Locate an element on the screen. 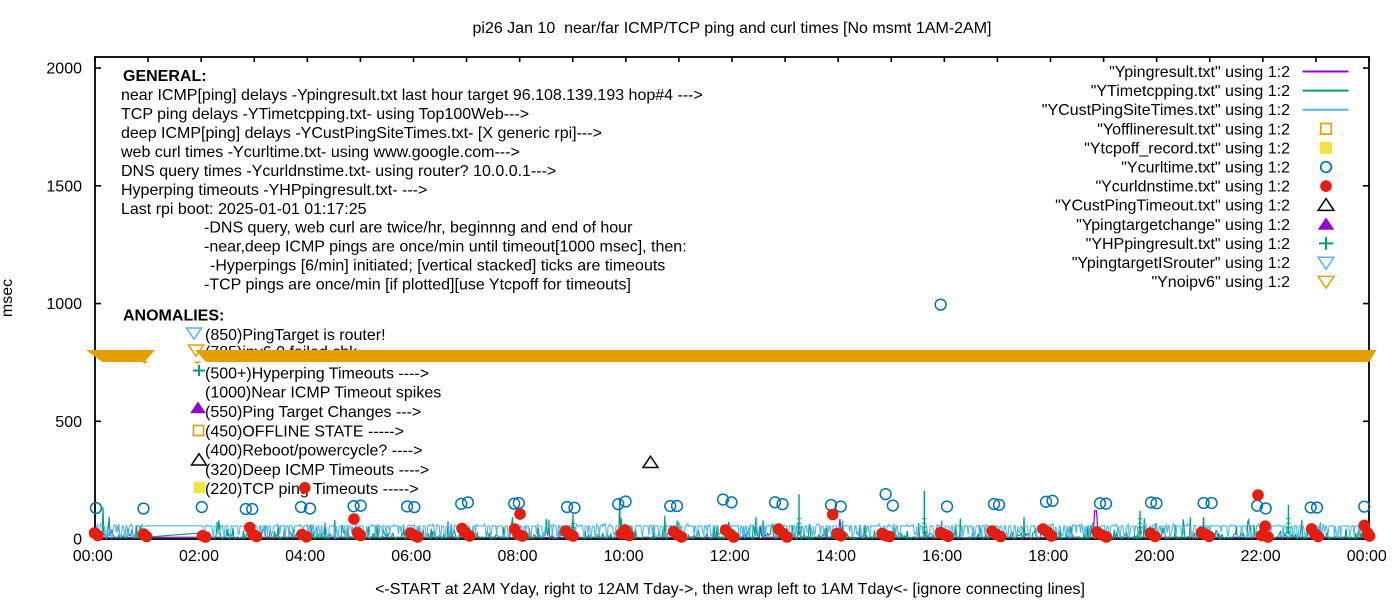 The image size is (1400, 600). svg-text: "Ycurldnstime.txt" using 1:2 is located at coordinates (1192, 187).